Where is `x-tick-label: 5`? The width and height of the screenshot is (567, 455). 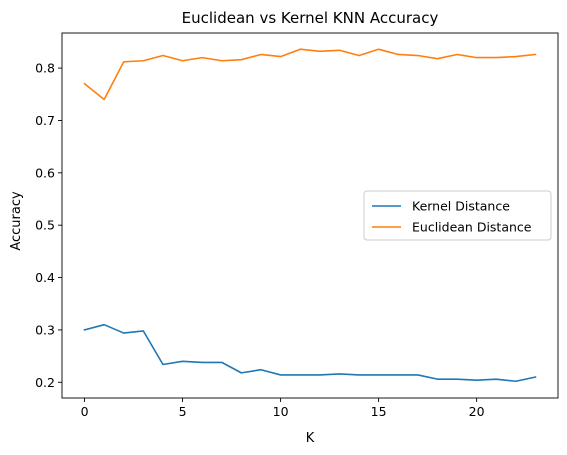
x-tick-label: 5 is located at coordinates (183, 411).